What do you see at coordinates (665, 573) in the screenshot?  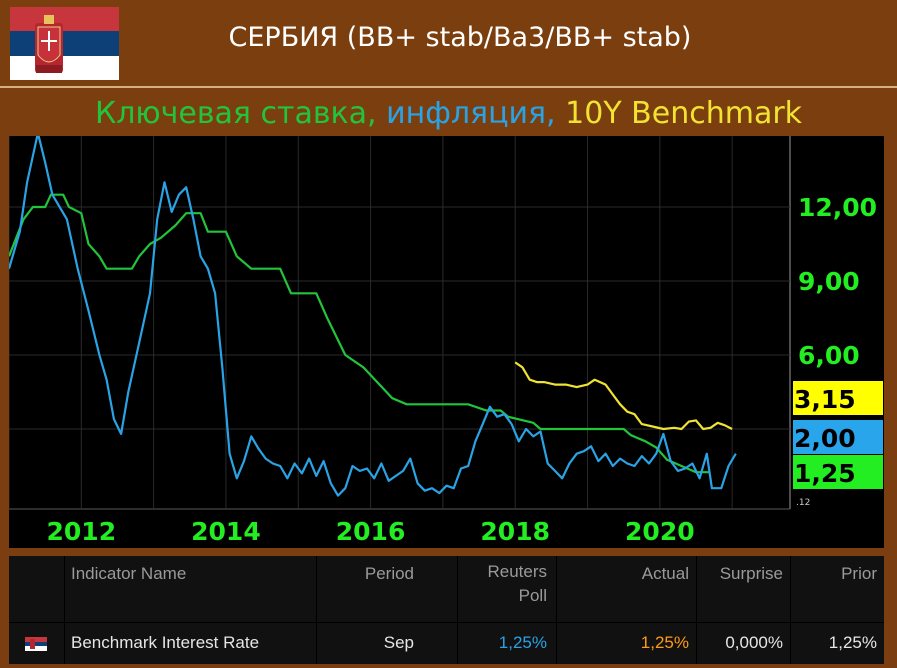 I see `header-actual: Actual` at bounding box center [665, 573].